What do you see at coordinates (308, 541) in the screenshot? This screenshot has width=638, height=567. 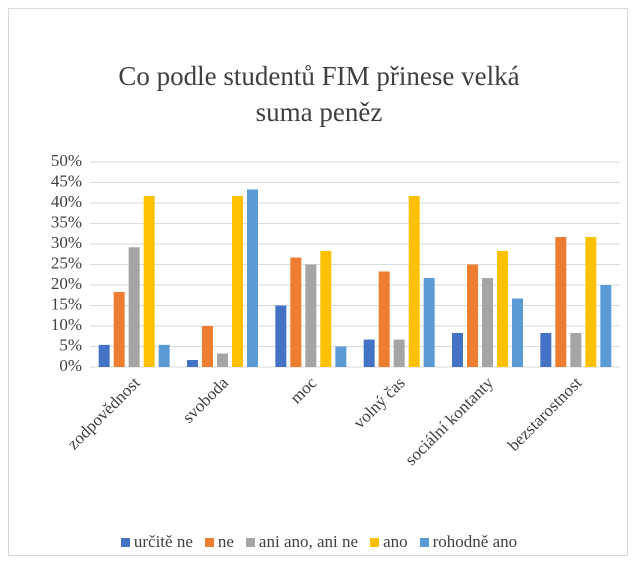 I see `legend-label: ani ano, ani ne` at bounding box center [308, 541].